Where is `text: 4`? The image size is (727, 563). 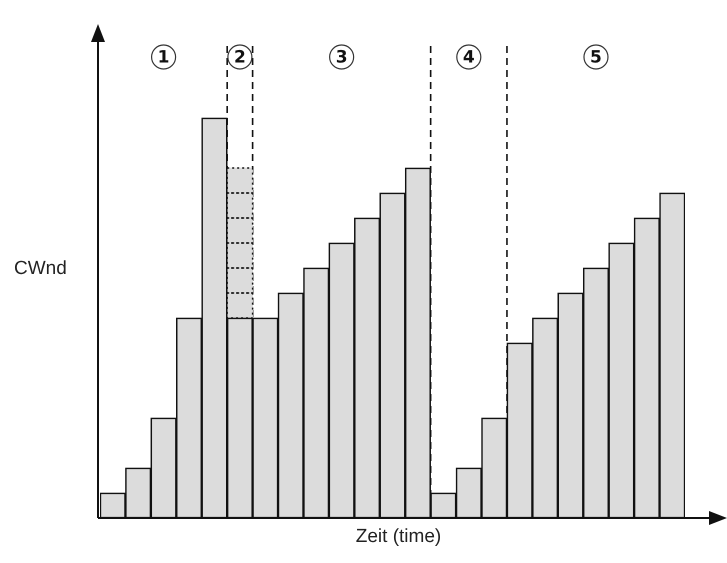 text: 4 is located at coordinates (468, 57).